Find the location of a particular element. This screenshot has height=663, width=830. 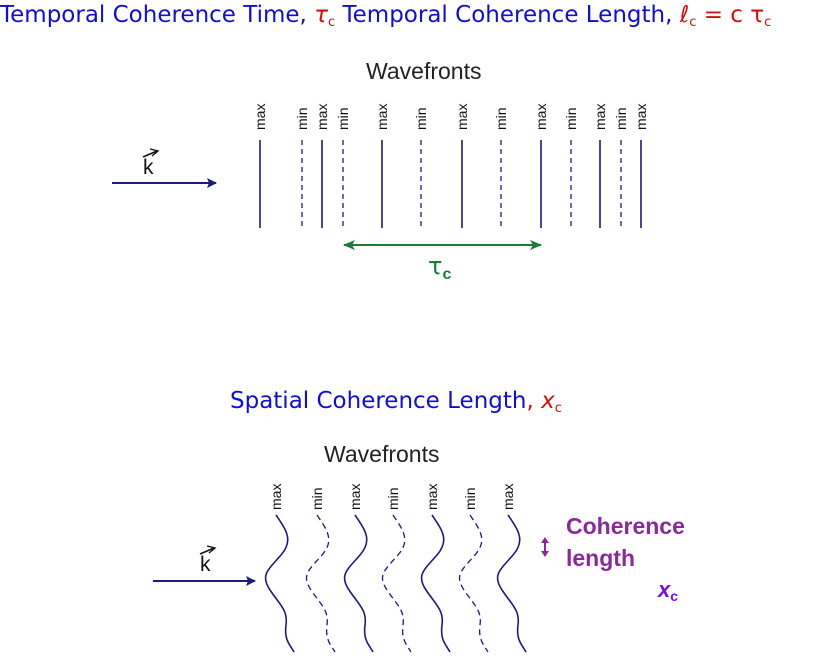

temporal-k-vector-head is located at coordinates (154, 152).